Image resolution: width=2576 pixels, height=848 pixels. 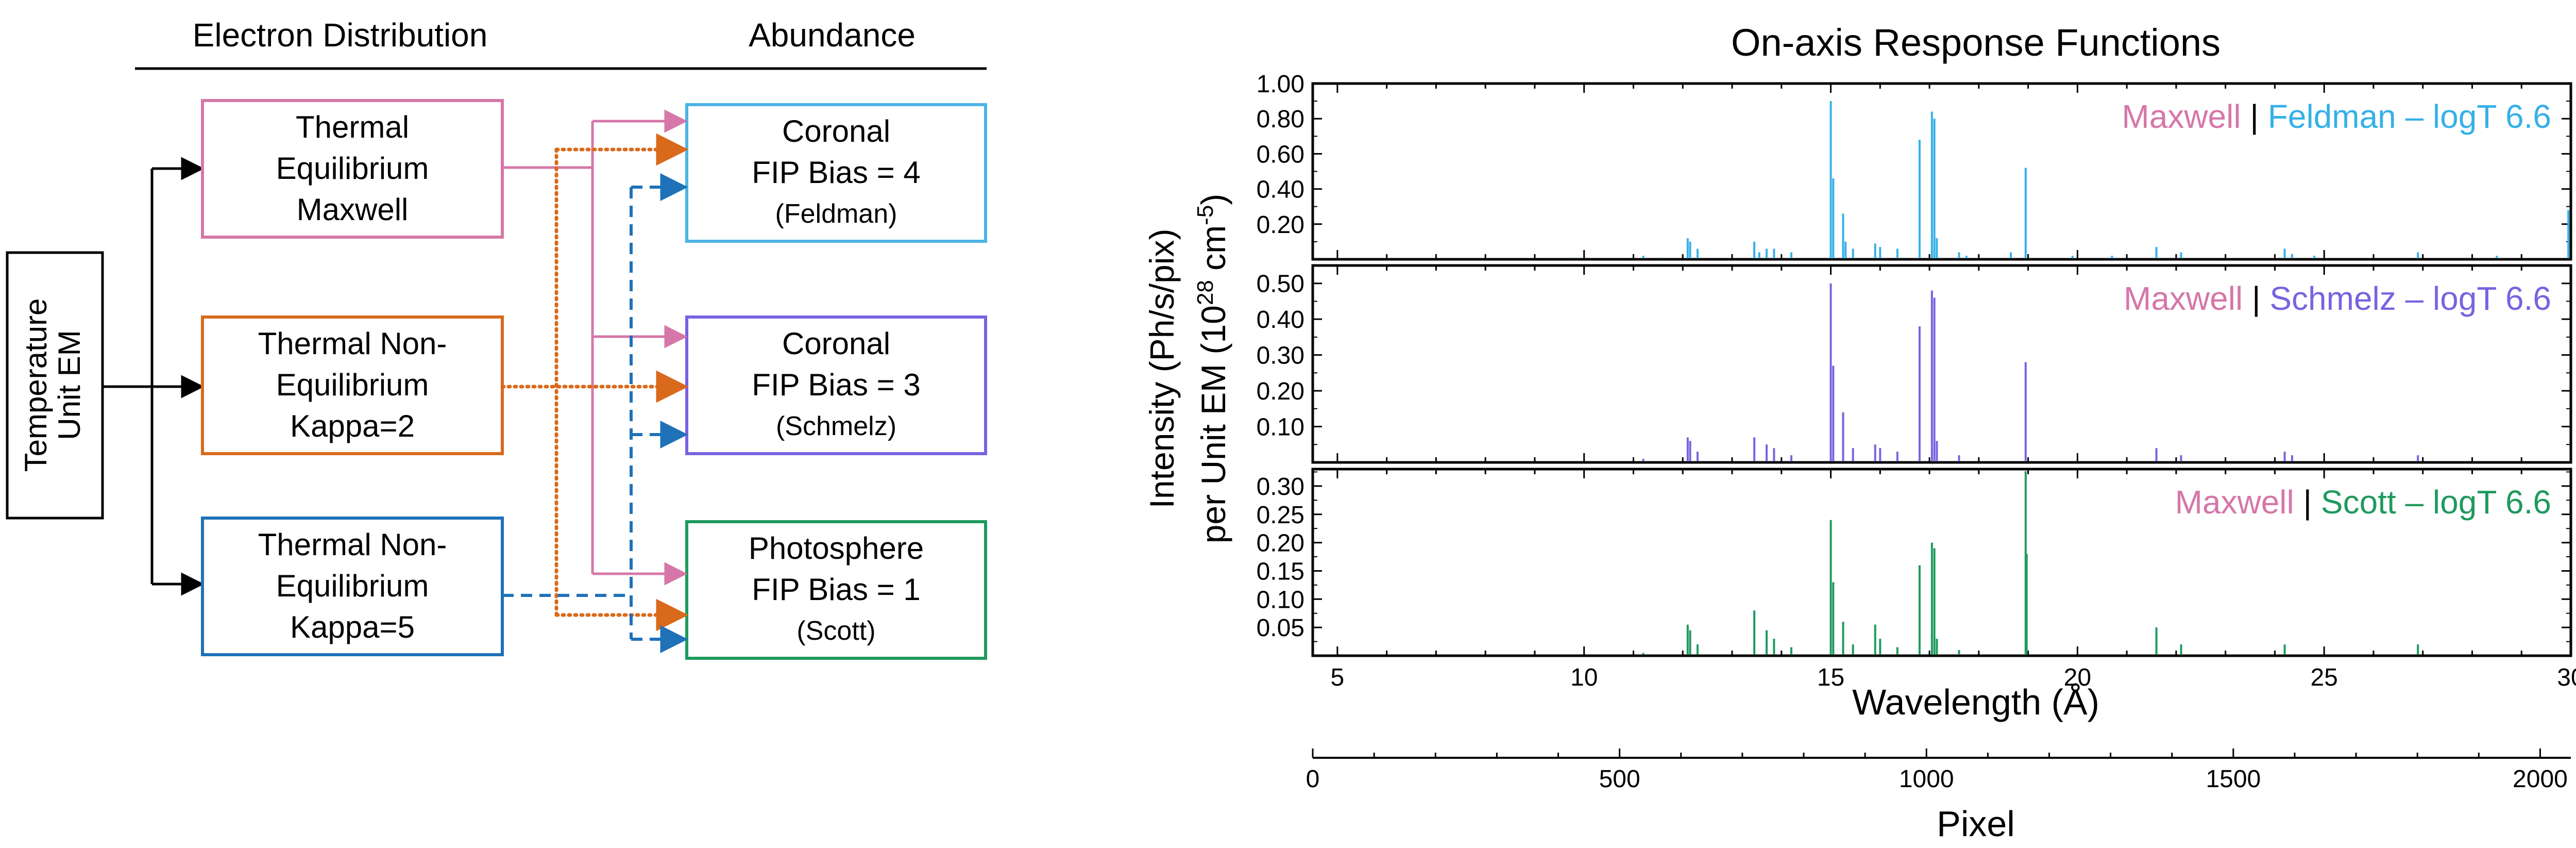 I want to click on source-branches, so click(x=154, y=376).